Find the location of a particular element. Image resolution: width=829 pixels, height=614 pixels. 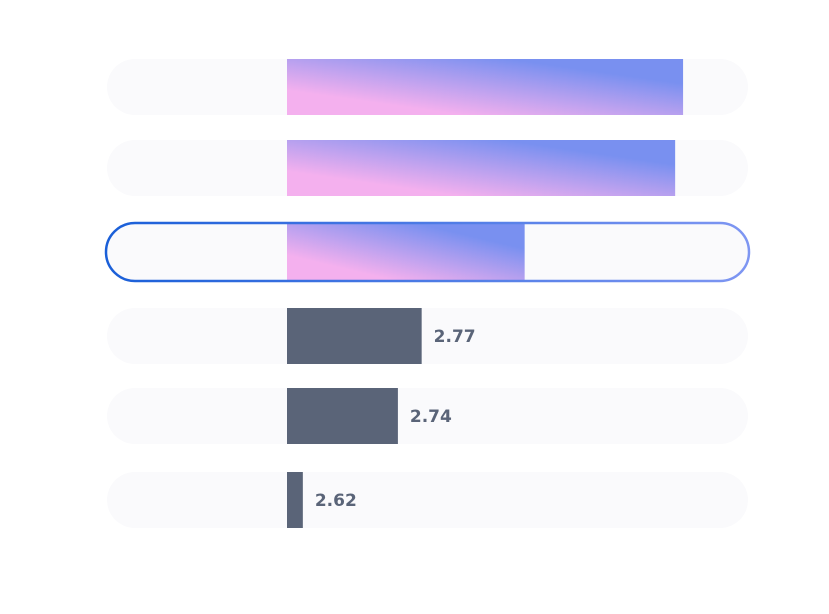

value-label: 2.62 is located at coordinates (336, 501).